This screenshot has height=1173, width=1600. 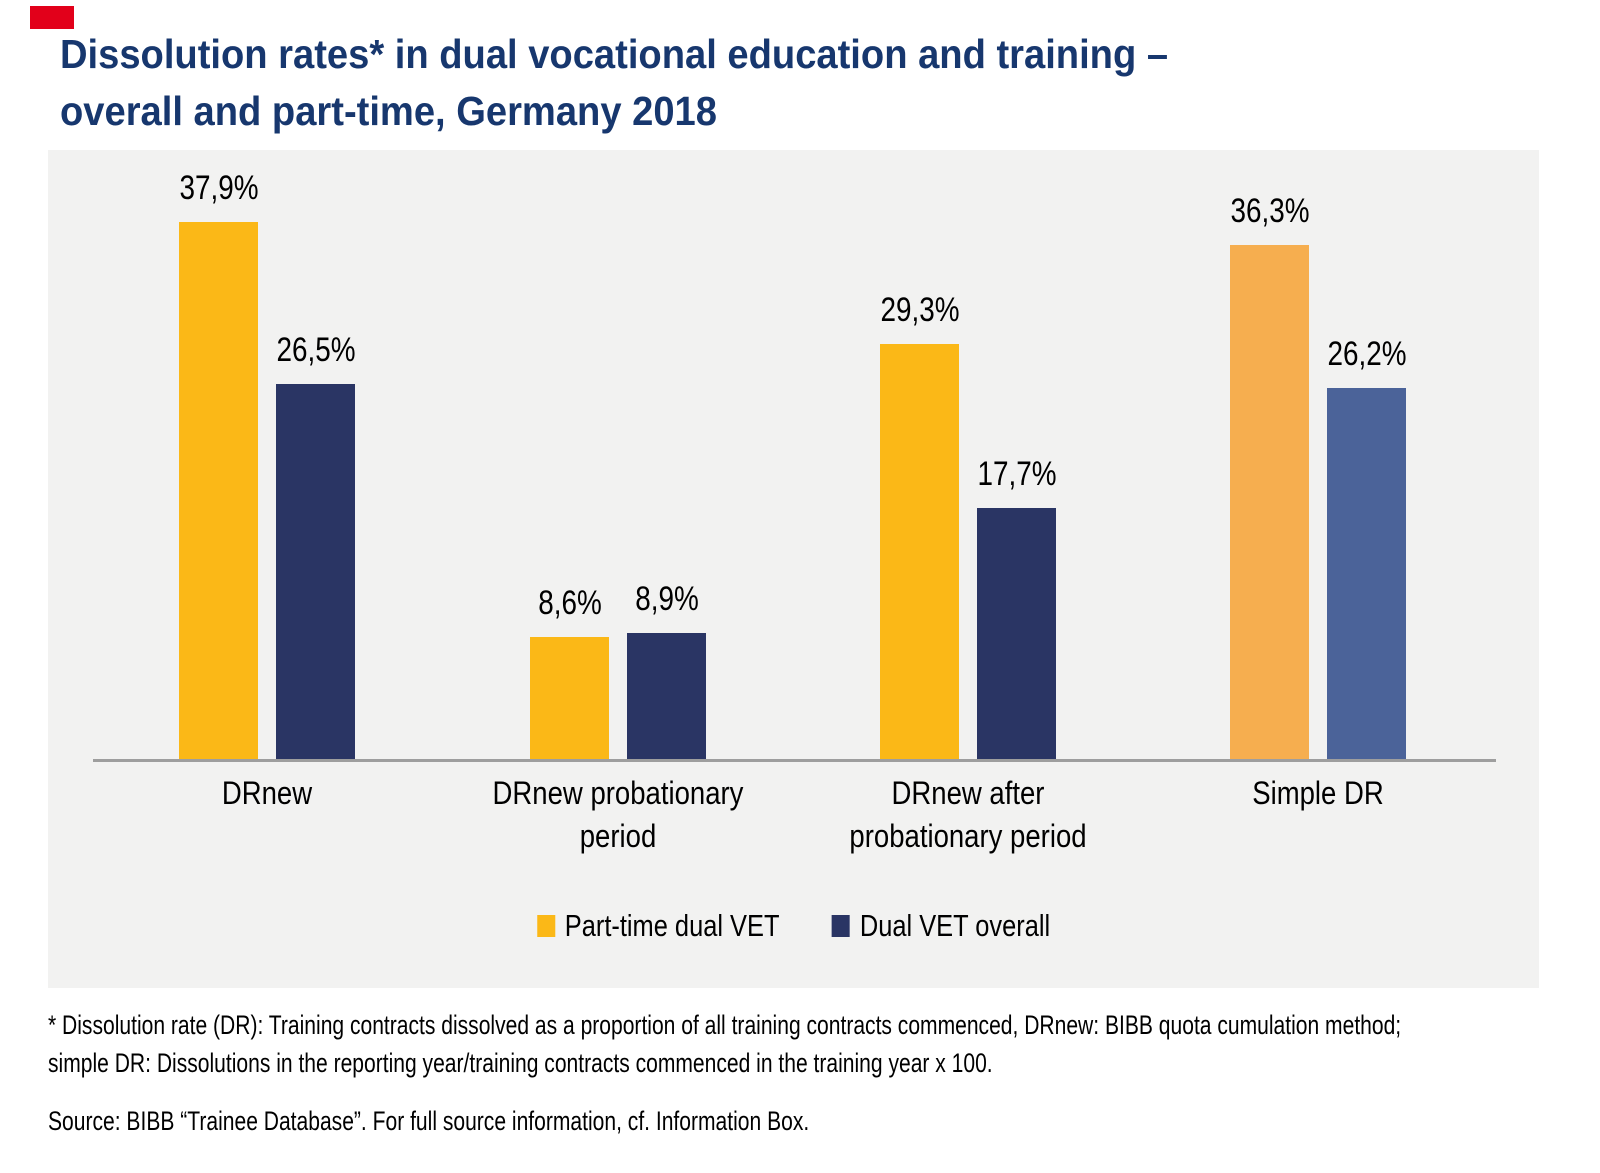 I want to click on category-label-line: Simple DR, so click(x=1318, y=793).